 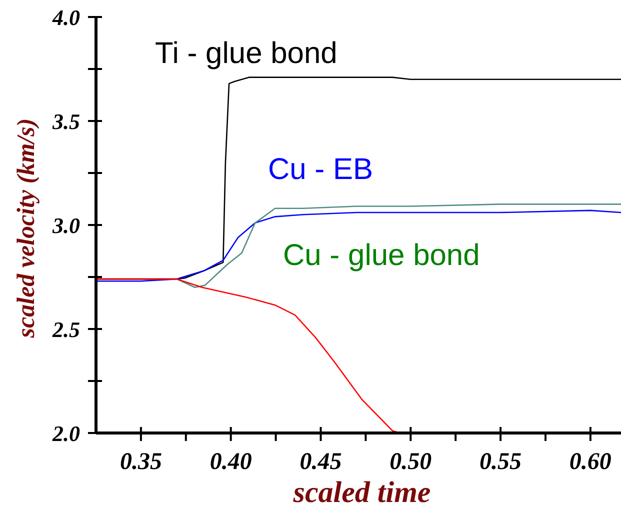 I want to click on x-axis-title: scaled time, so click(x=362, y=493).